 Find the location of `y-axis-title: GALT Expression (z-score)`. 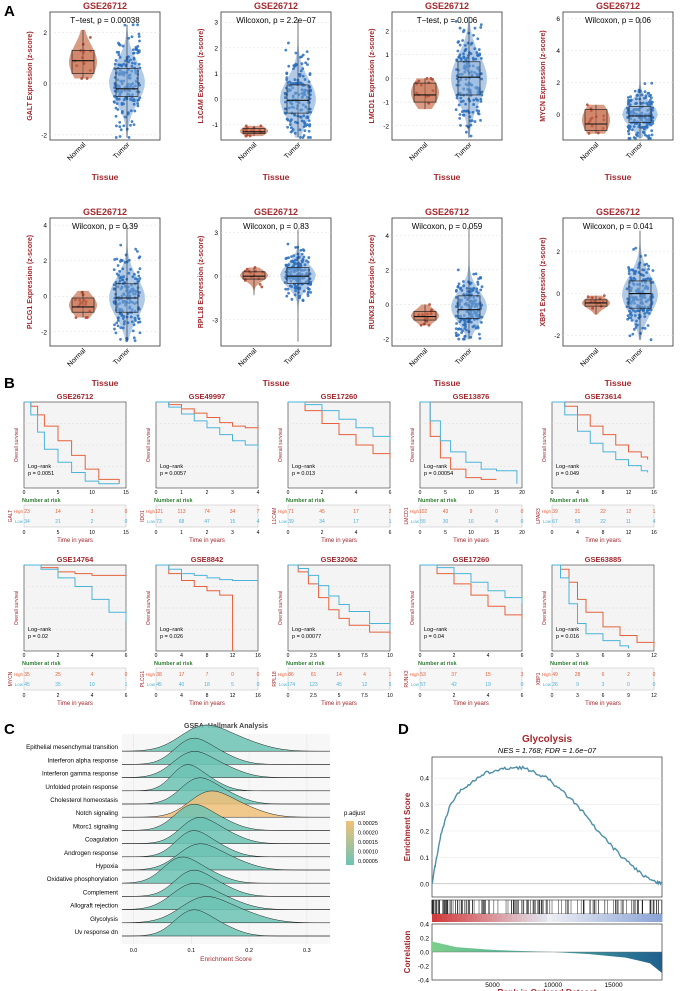

y-axis-title: GALT Expression (z-score) is located at coordinates (30, 75).